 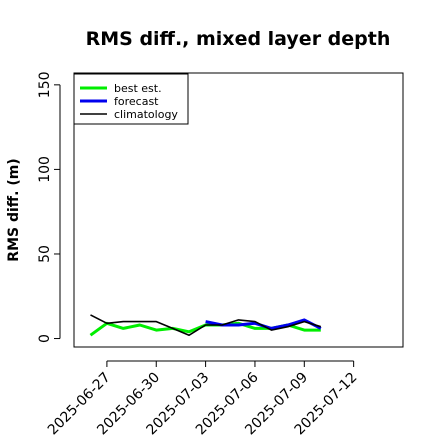 What do you see at coordinates (49, 207) in the screenshot?
I see `y-axis: 0 50 100 150` at bounding box center [49, 207].